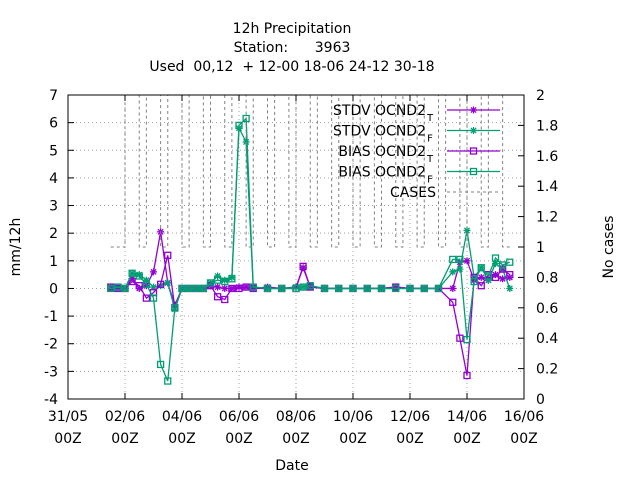  I want to click on legend-entry: BIAS OCND2 F, so click(419, 175).